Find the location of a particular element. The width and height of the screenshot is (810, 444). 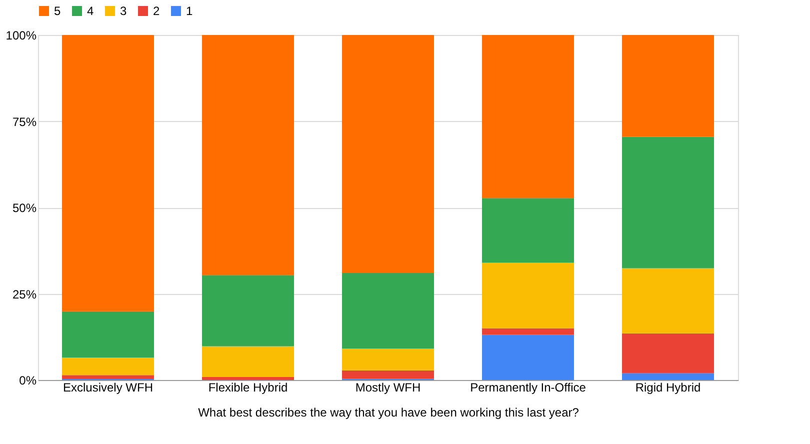

x-axis-title: What best describes the way that you have been working this last year? is located at coordinates (389, 413).